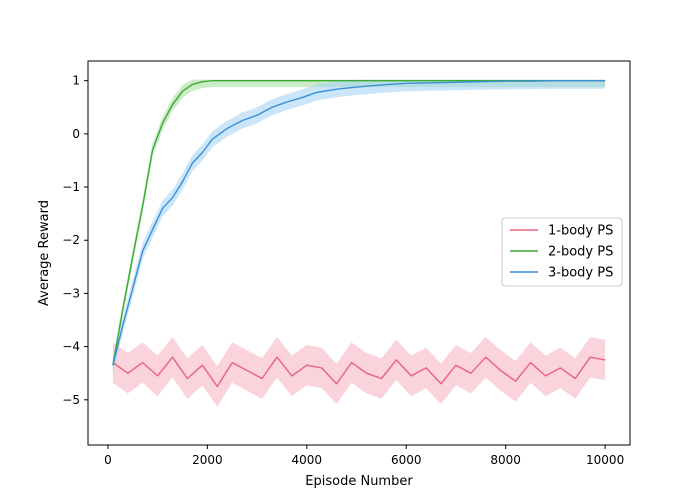 The image size is (700, 500). I want to click on legend-label-3: 3-body PS, so click(580, 273).